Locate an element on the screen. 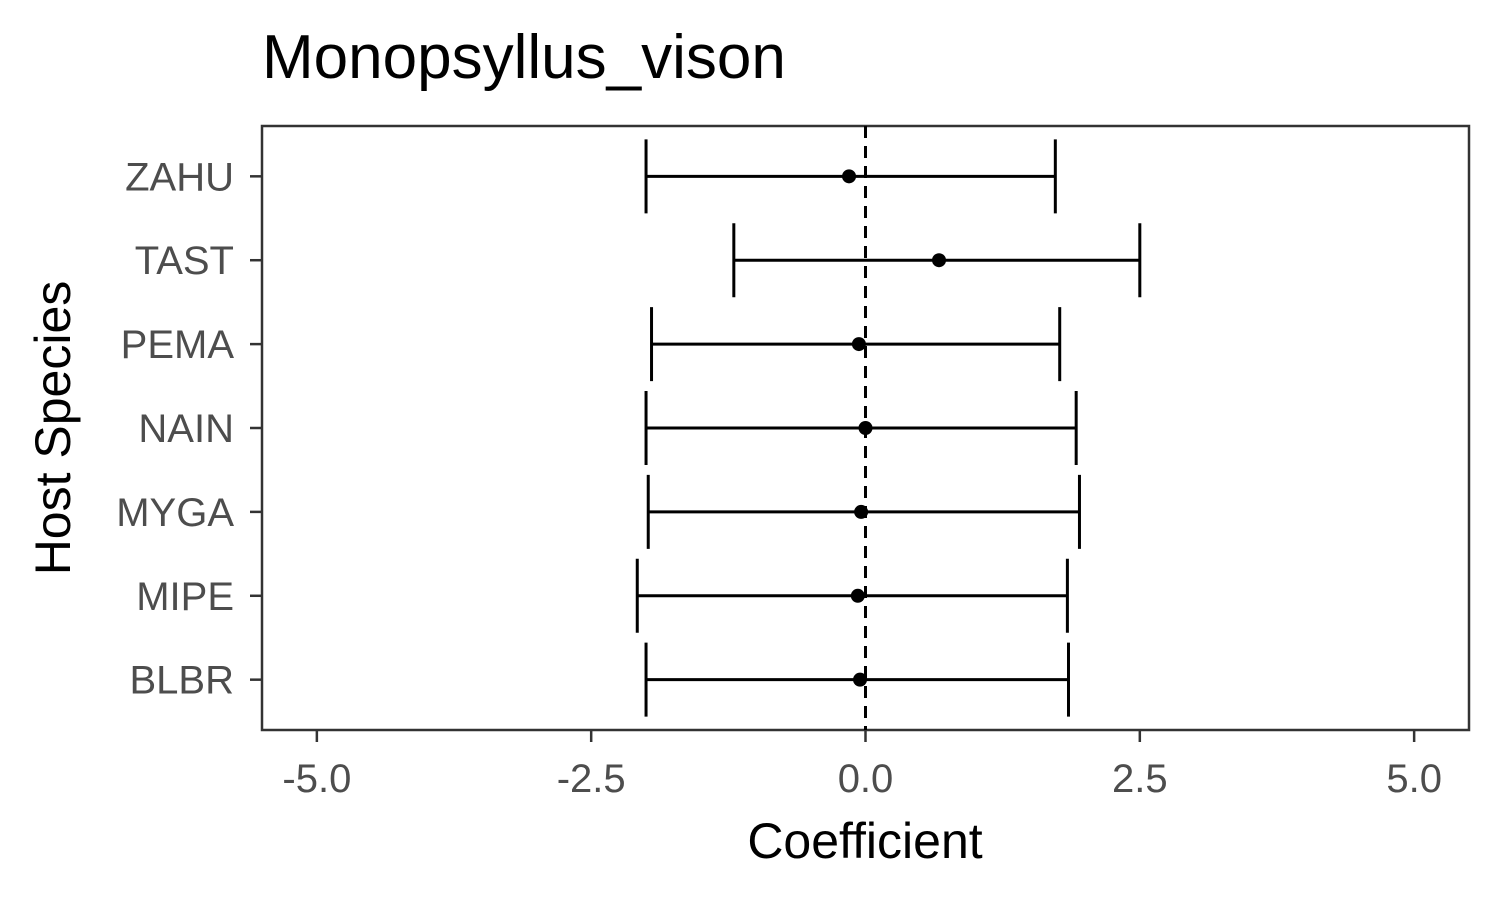 The height and width of the screenshot is (900, 1500). y-tick-label-zahu: ZAHU is located at coordinates (179, 177).